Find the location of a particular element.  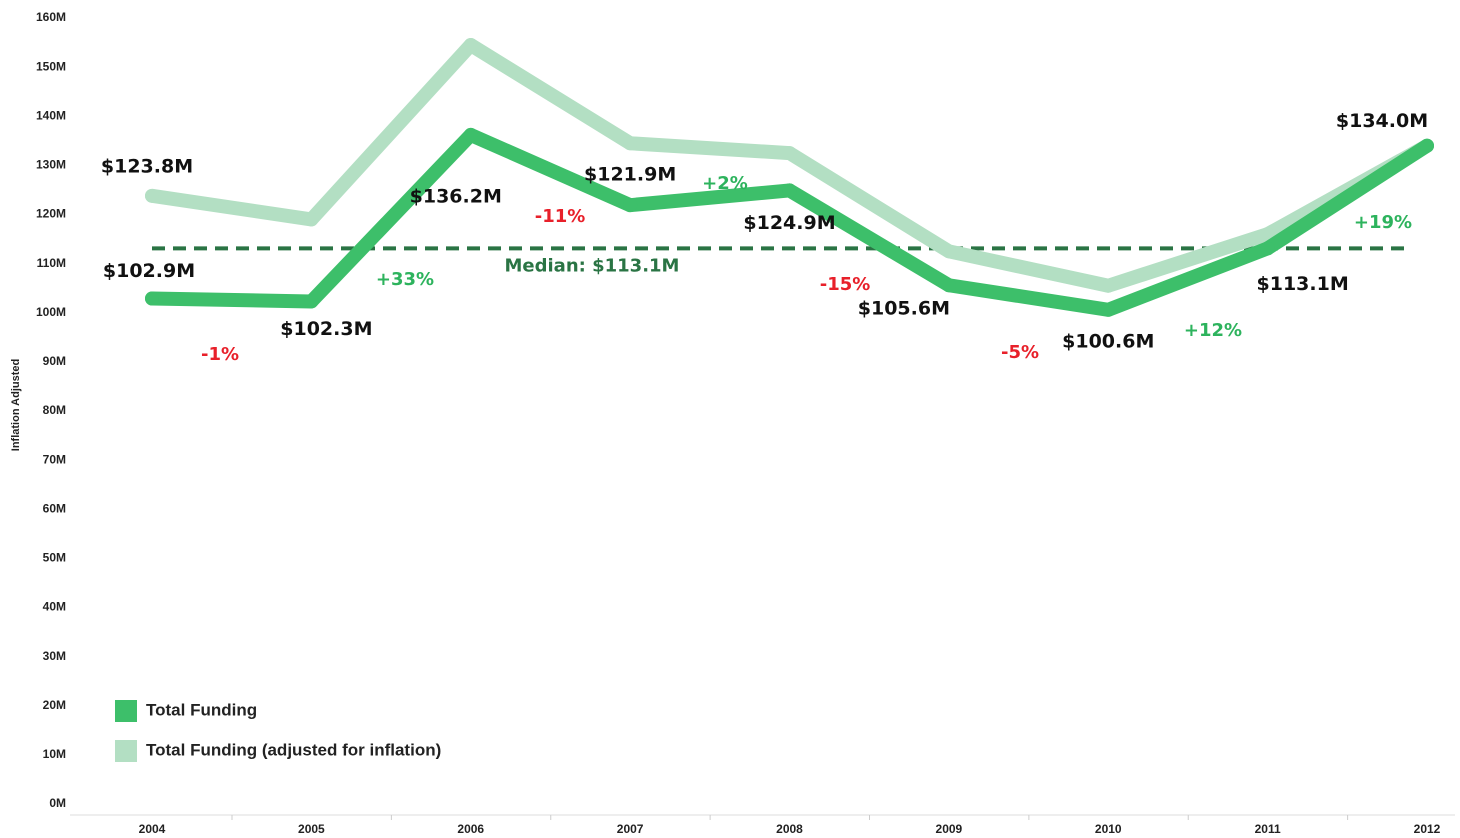

change-label: -1% is located at coordinates (220, 354).